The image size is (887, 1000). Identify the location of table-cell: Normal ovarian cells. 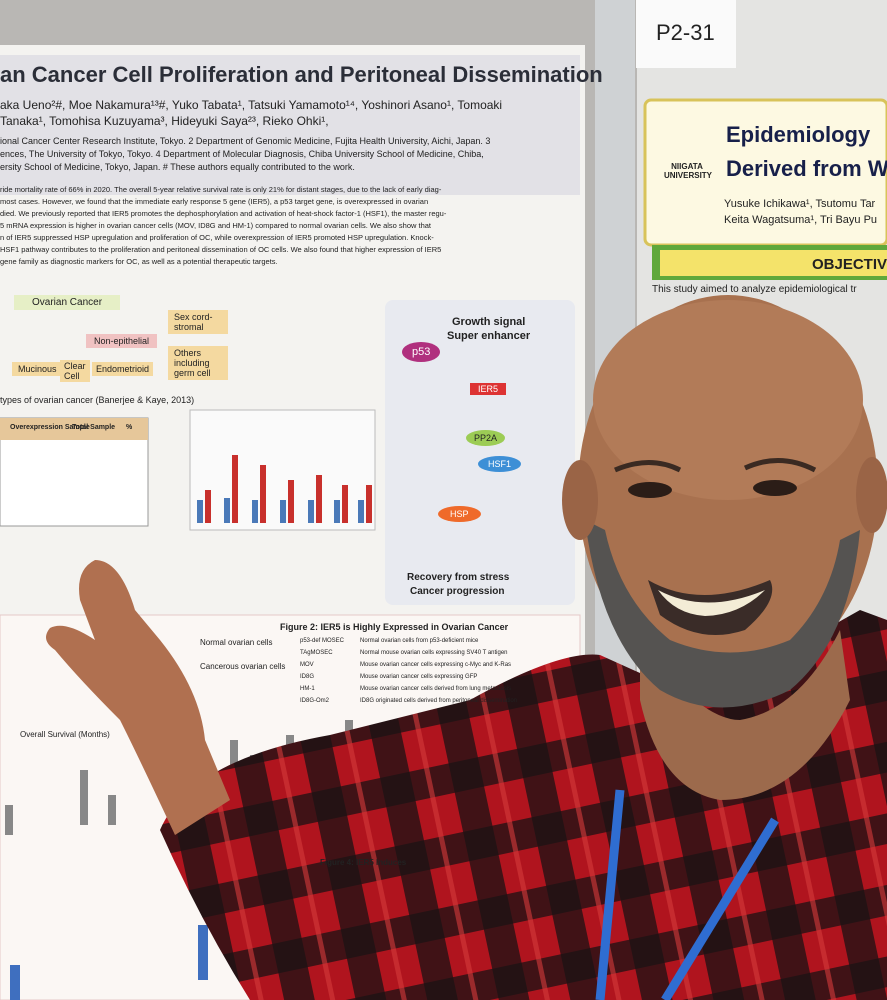
(236, 642).